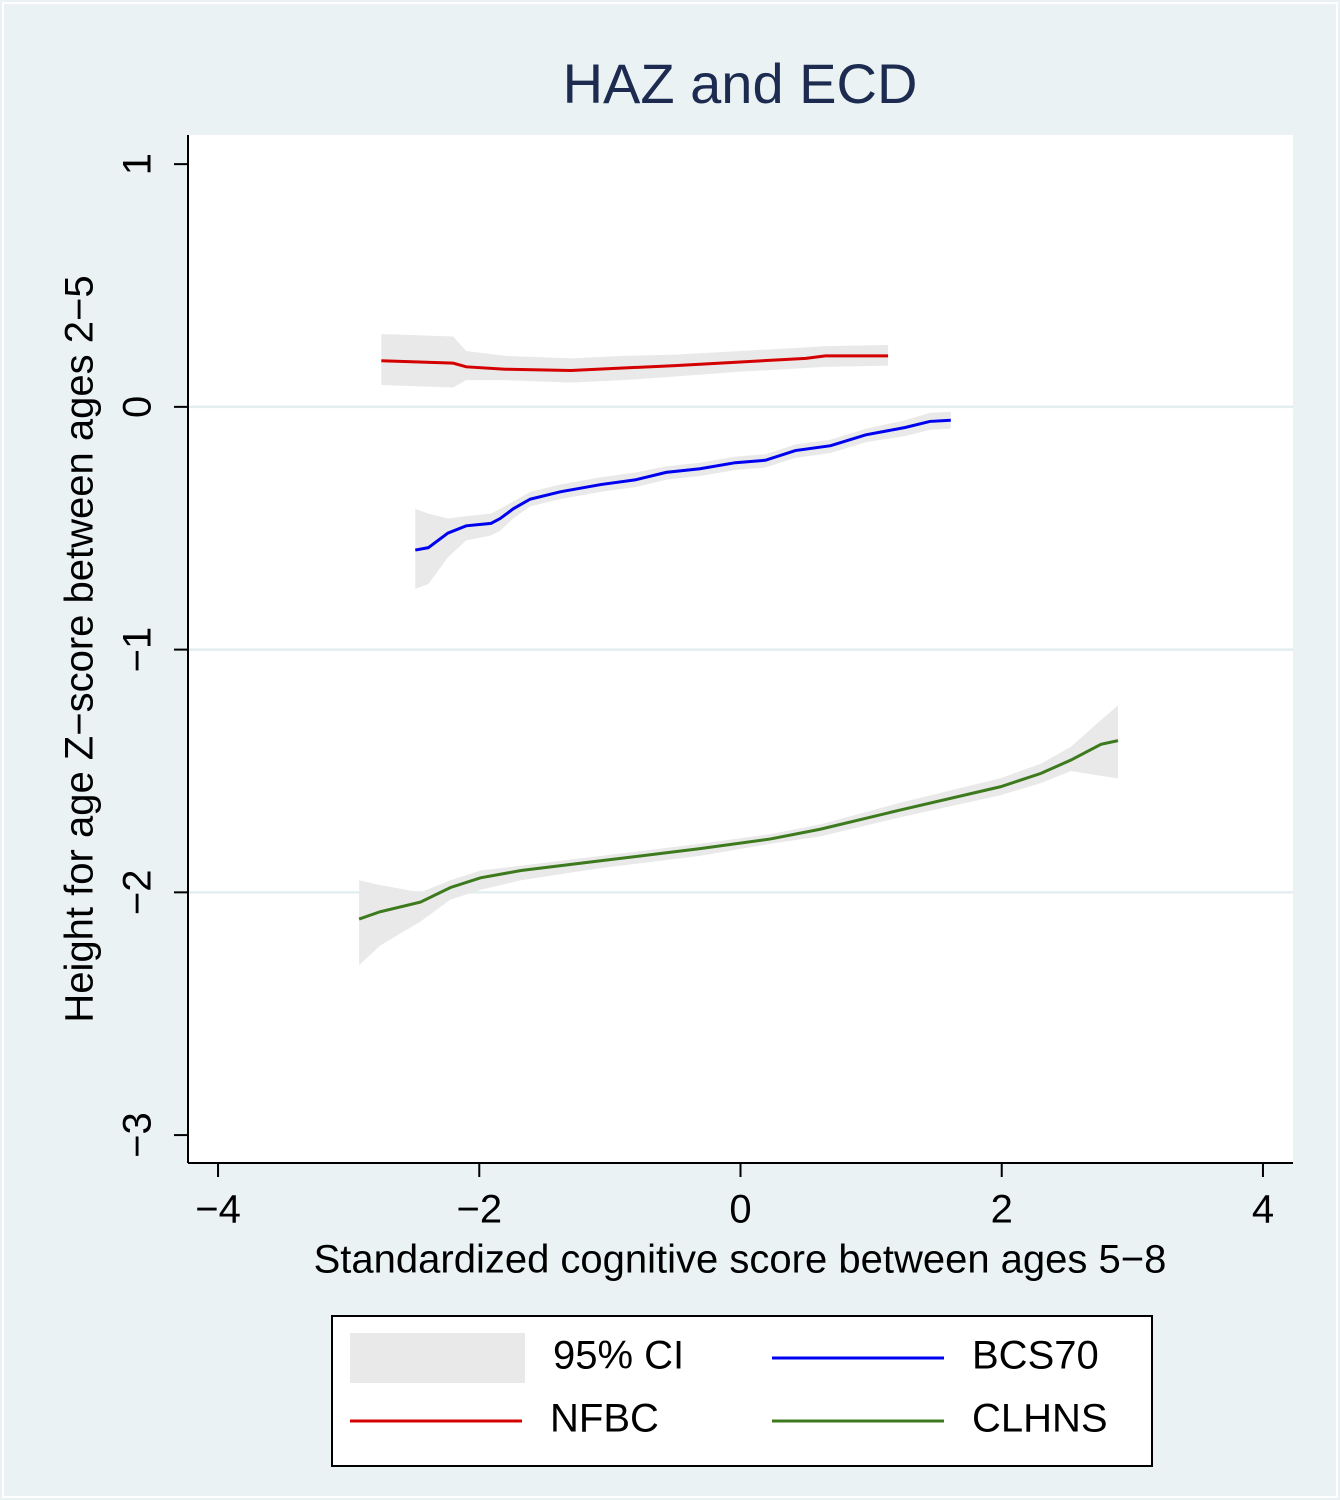  I want to click on y-tick-label: −2, so click(138, 893).